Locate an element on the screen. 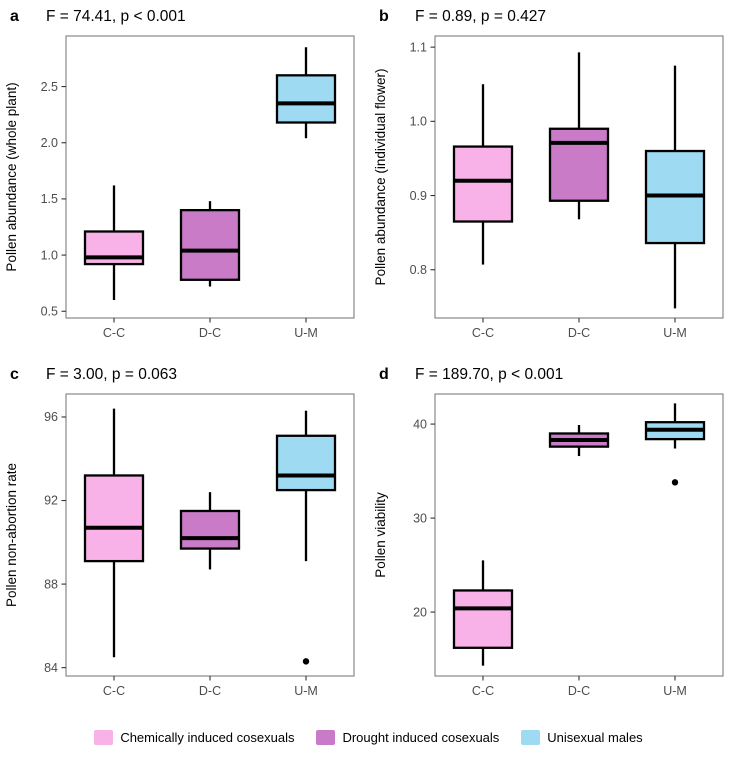 This screenshot has width=737, height=759. panel-title: F = 189.70, p < 0.001 is located at coordinates (489, 374).